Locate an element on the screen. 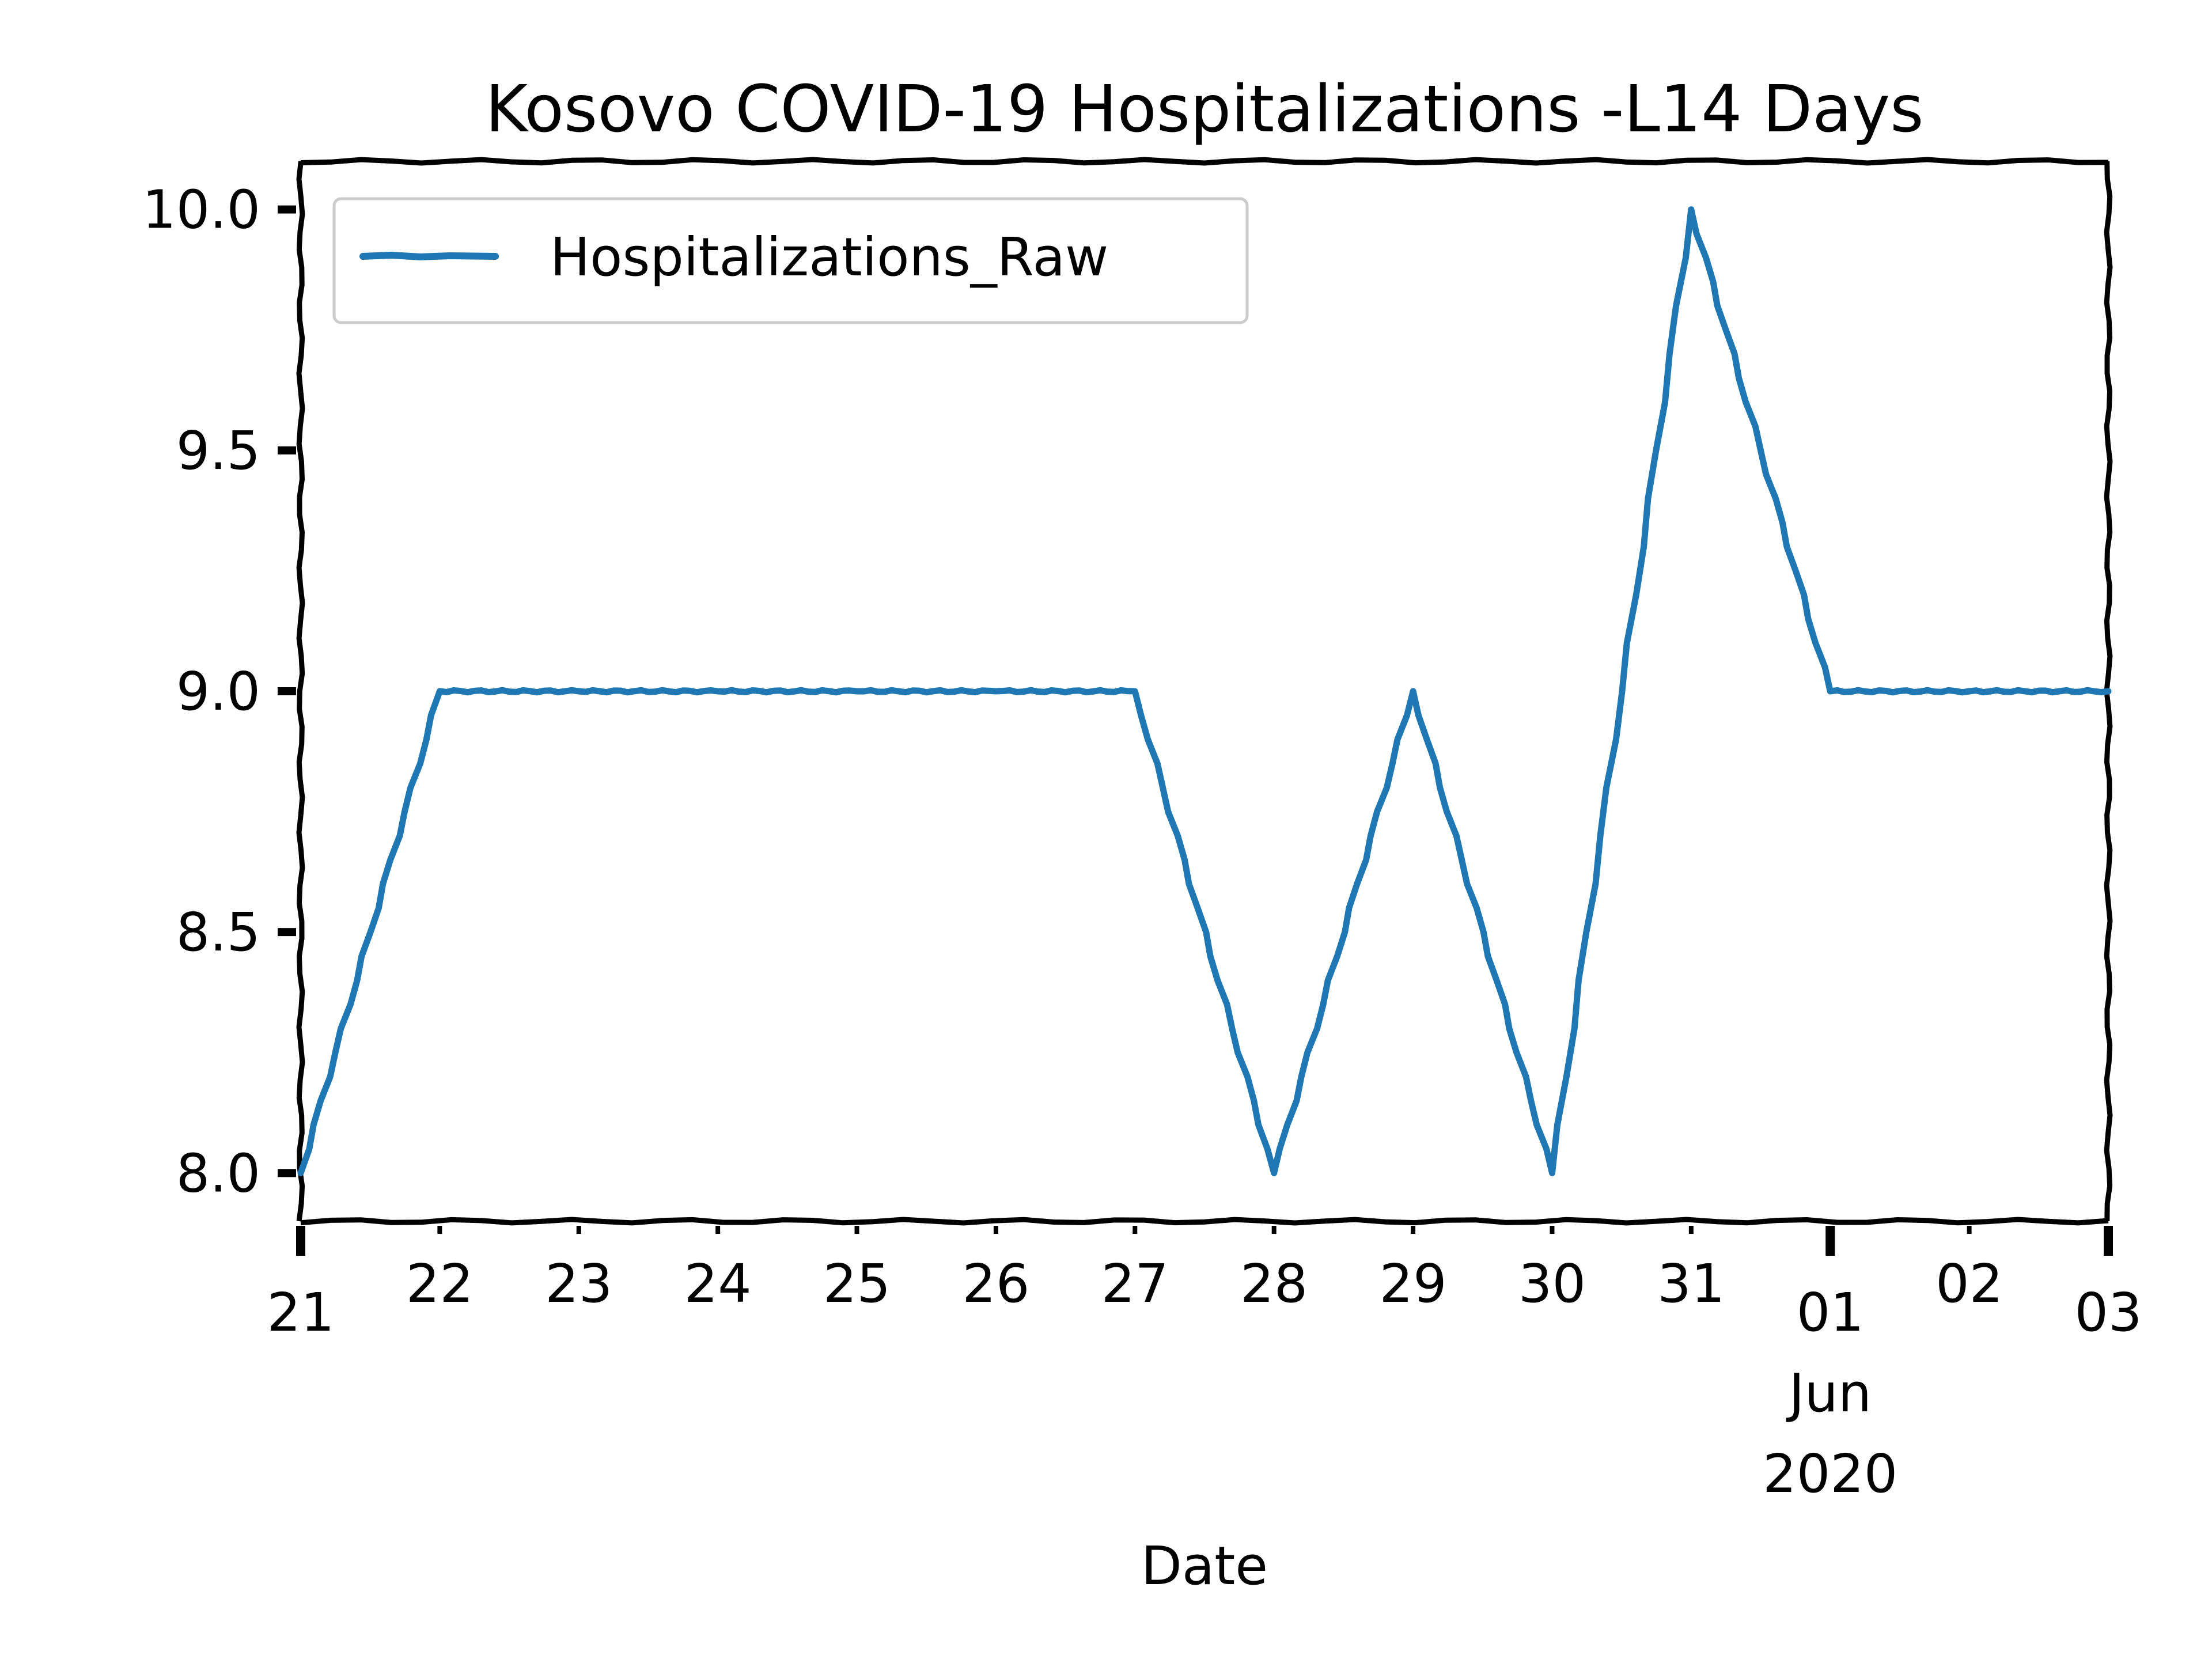 The width and height of the screenshot is (2212, 1659). x-axis-label: Date is located at coordinates (1204, 1566).